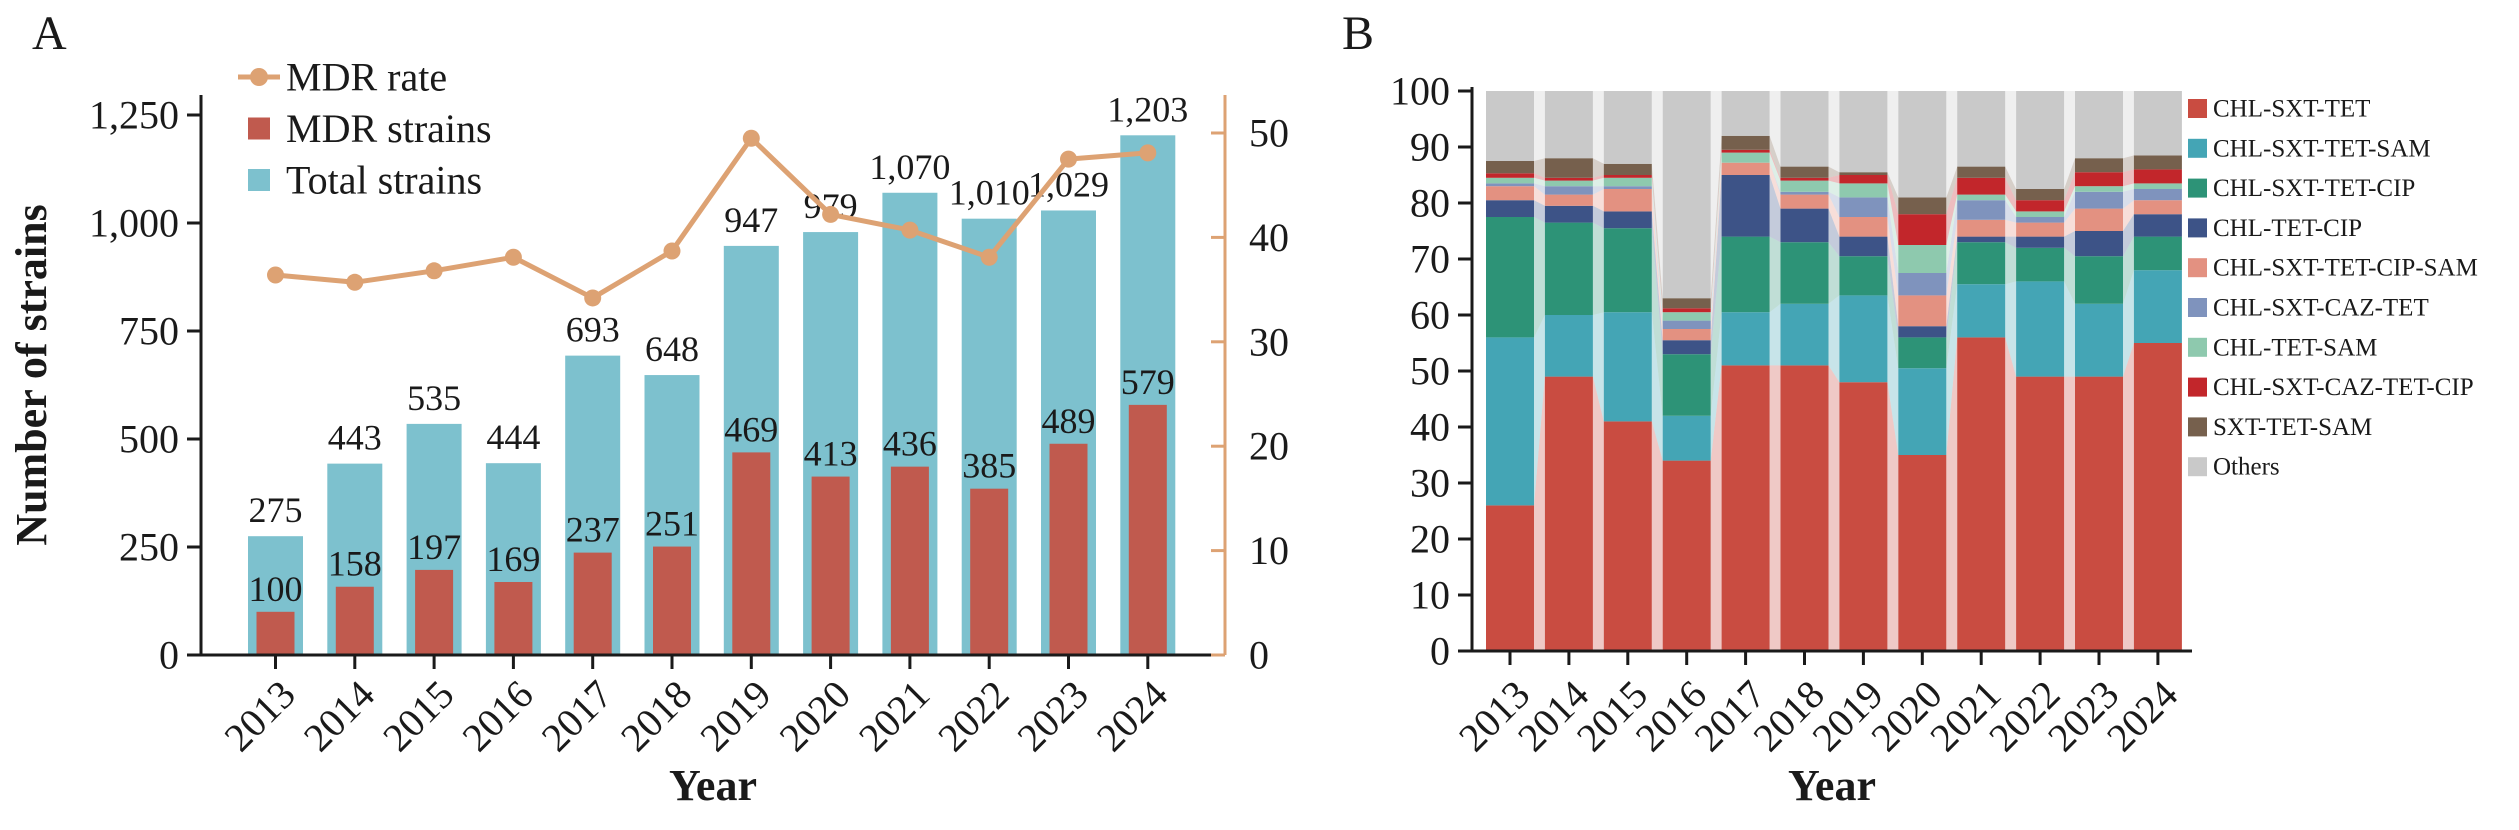 This screenshot has width=2519, height=830. I want to click on mdr-rate-legend-dot-icon, so click(259, 77).